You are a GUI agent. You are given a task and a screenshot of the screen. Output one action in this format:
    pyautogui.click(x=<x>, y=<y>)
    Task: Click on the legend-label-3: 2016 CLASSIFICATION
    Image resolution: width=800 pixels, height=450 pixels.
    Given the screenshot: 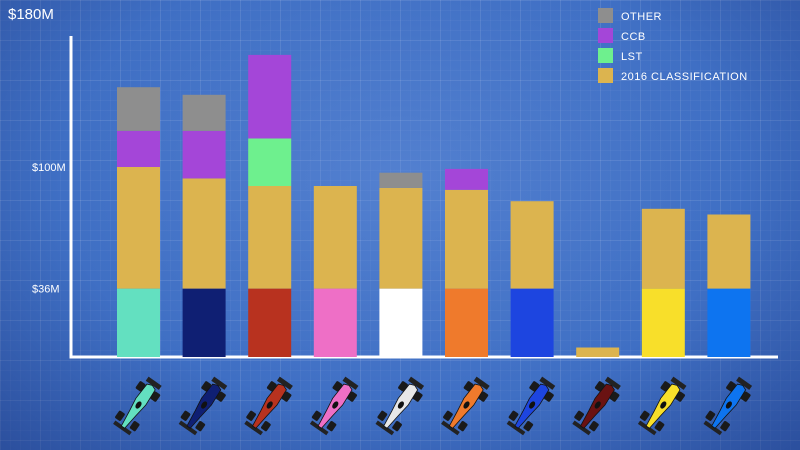 What is the action you would take?
    pyautogui.click(x=684, y=77)
    